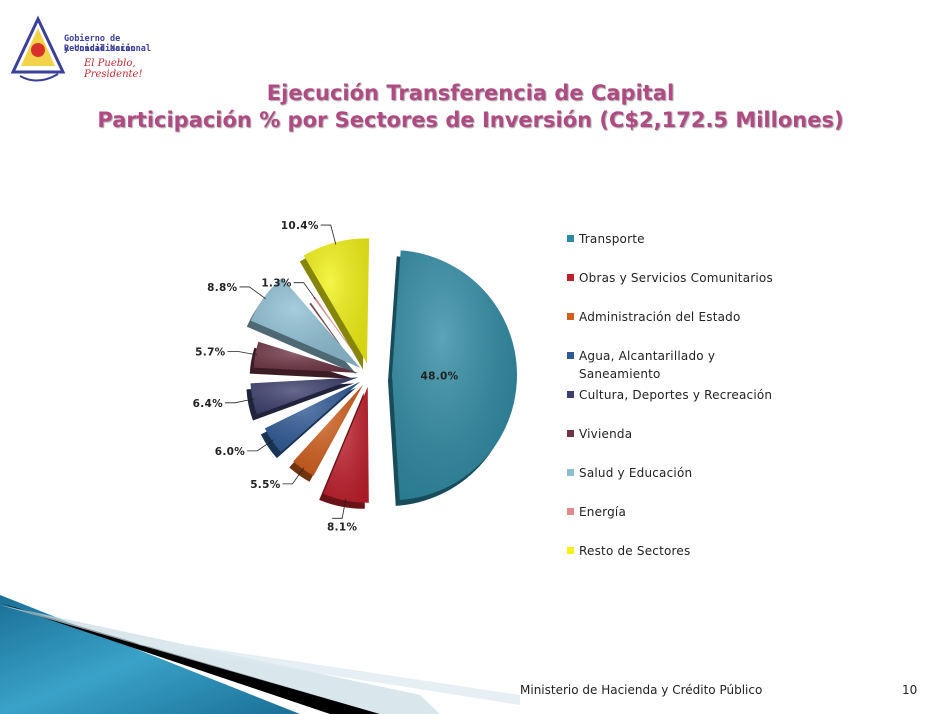 The height and width of the screenshot is (714, 941). I want to click on logo-line1: Gobierno de Reconciliación, so click(100, 44).